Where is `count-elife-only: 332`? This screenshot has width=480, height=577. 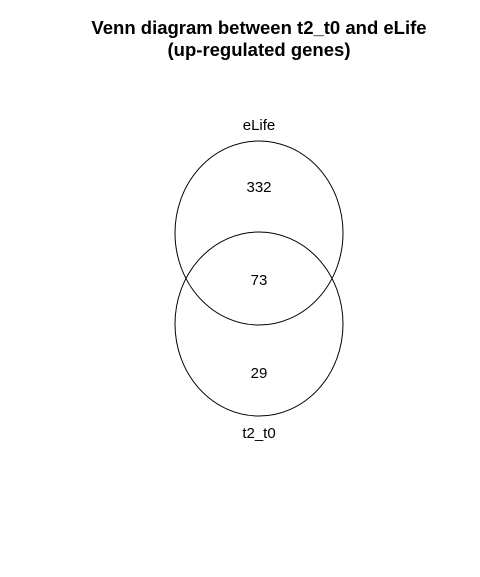 count-elife-only: 332 is located at coordinates (258, 187).